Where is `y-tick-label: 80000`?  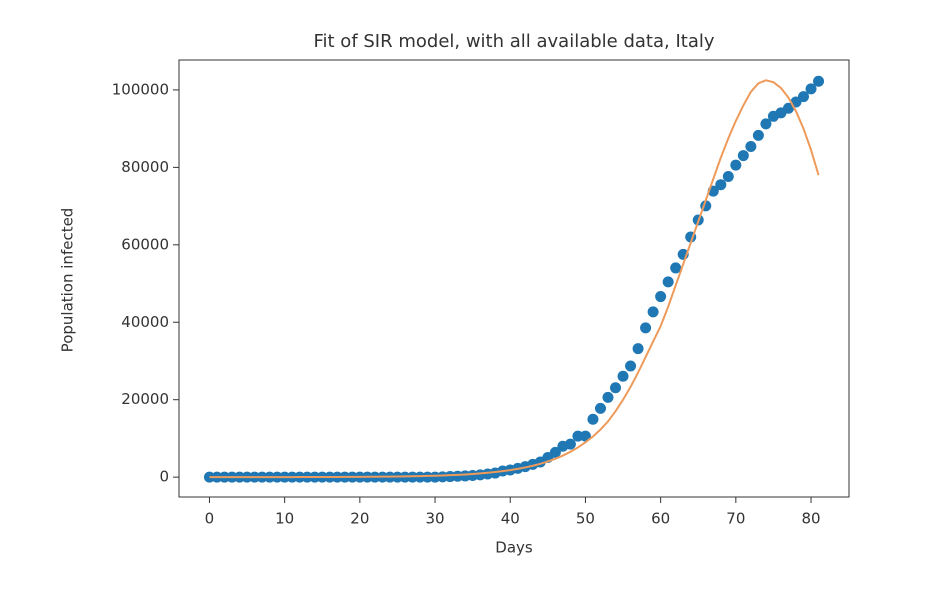 y-tick-label: 80000 is located at coordinates (145, 167).